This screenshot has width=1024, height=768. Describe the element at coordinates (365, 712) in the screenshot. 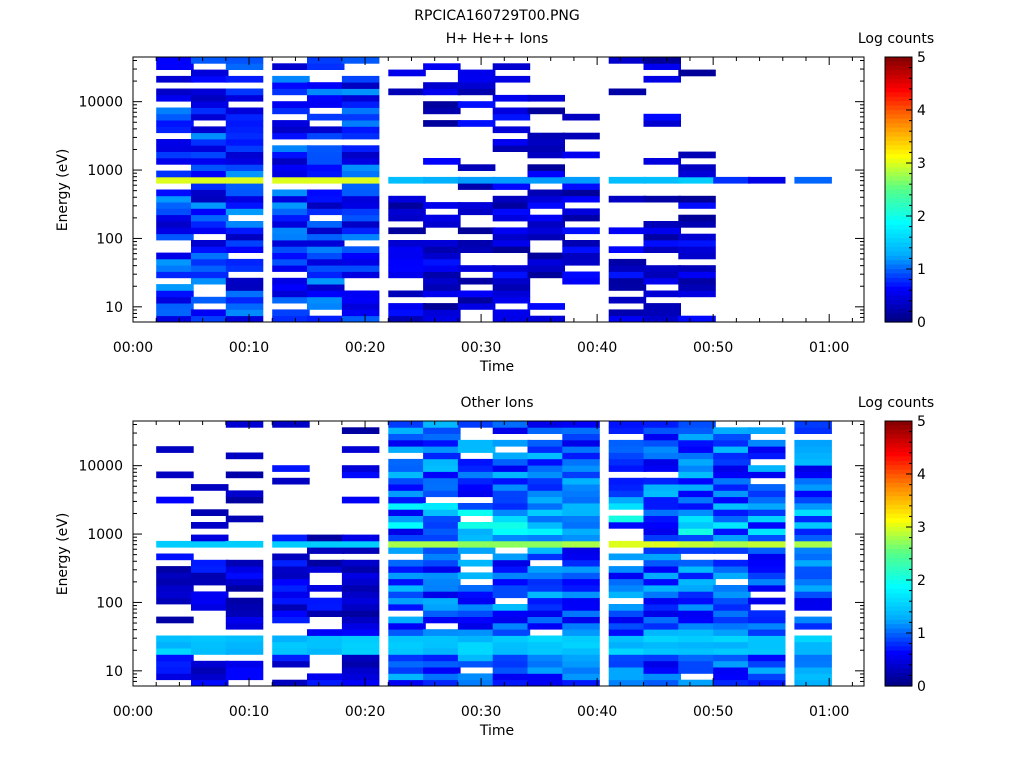

I see `x-tick-label: 00:20` at that location.